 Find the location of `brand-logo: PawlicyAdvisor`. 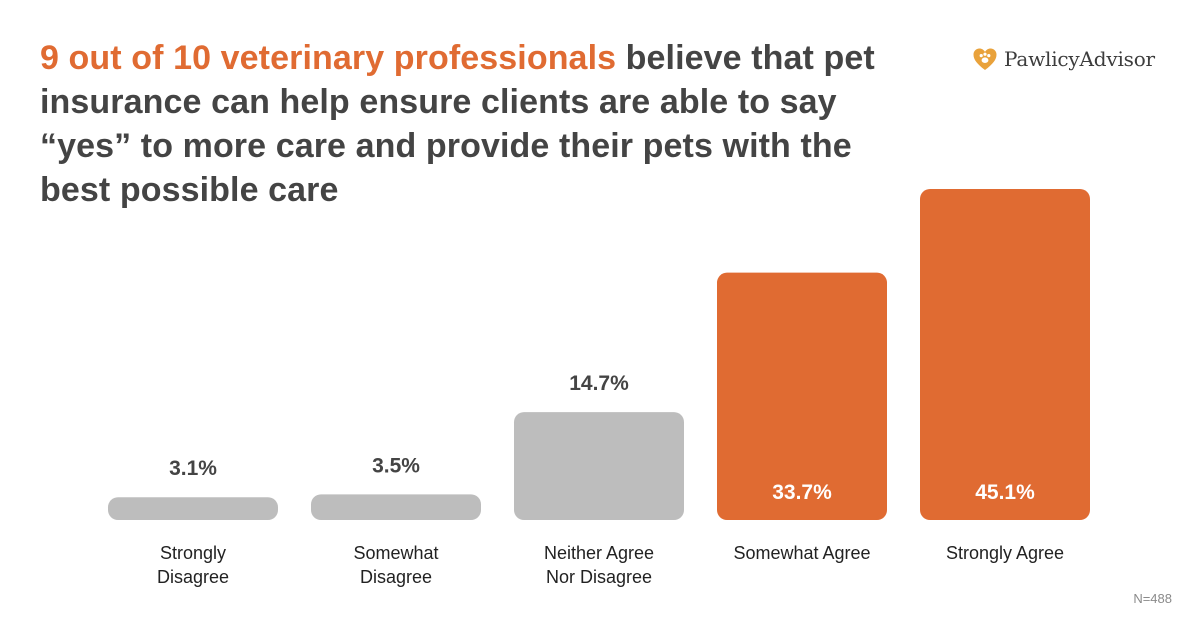

brand-logo: PawlicyAdvisor is located at coordinates (1063, 59).